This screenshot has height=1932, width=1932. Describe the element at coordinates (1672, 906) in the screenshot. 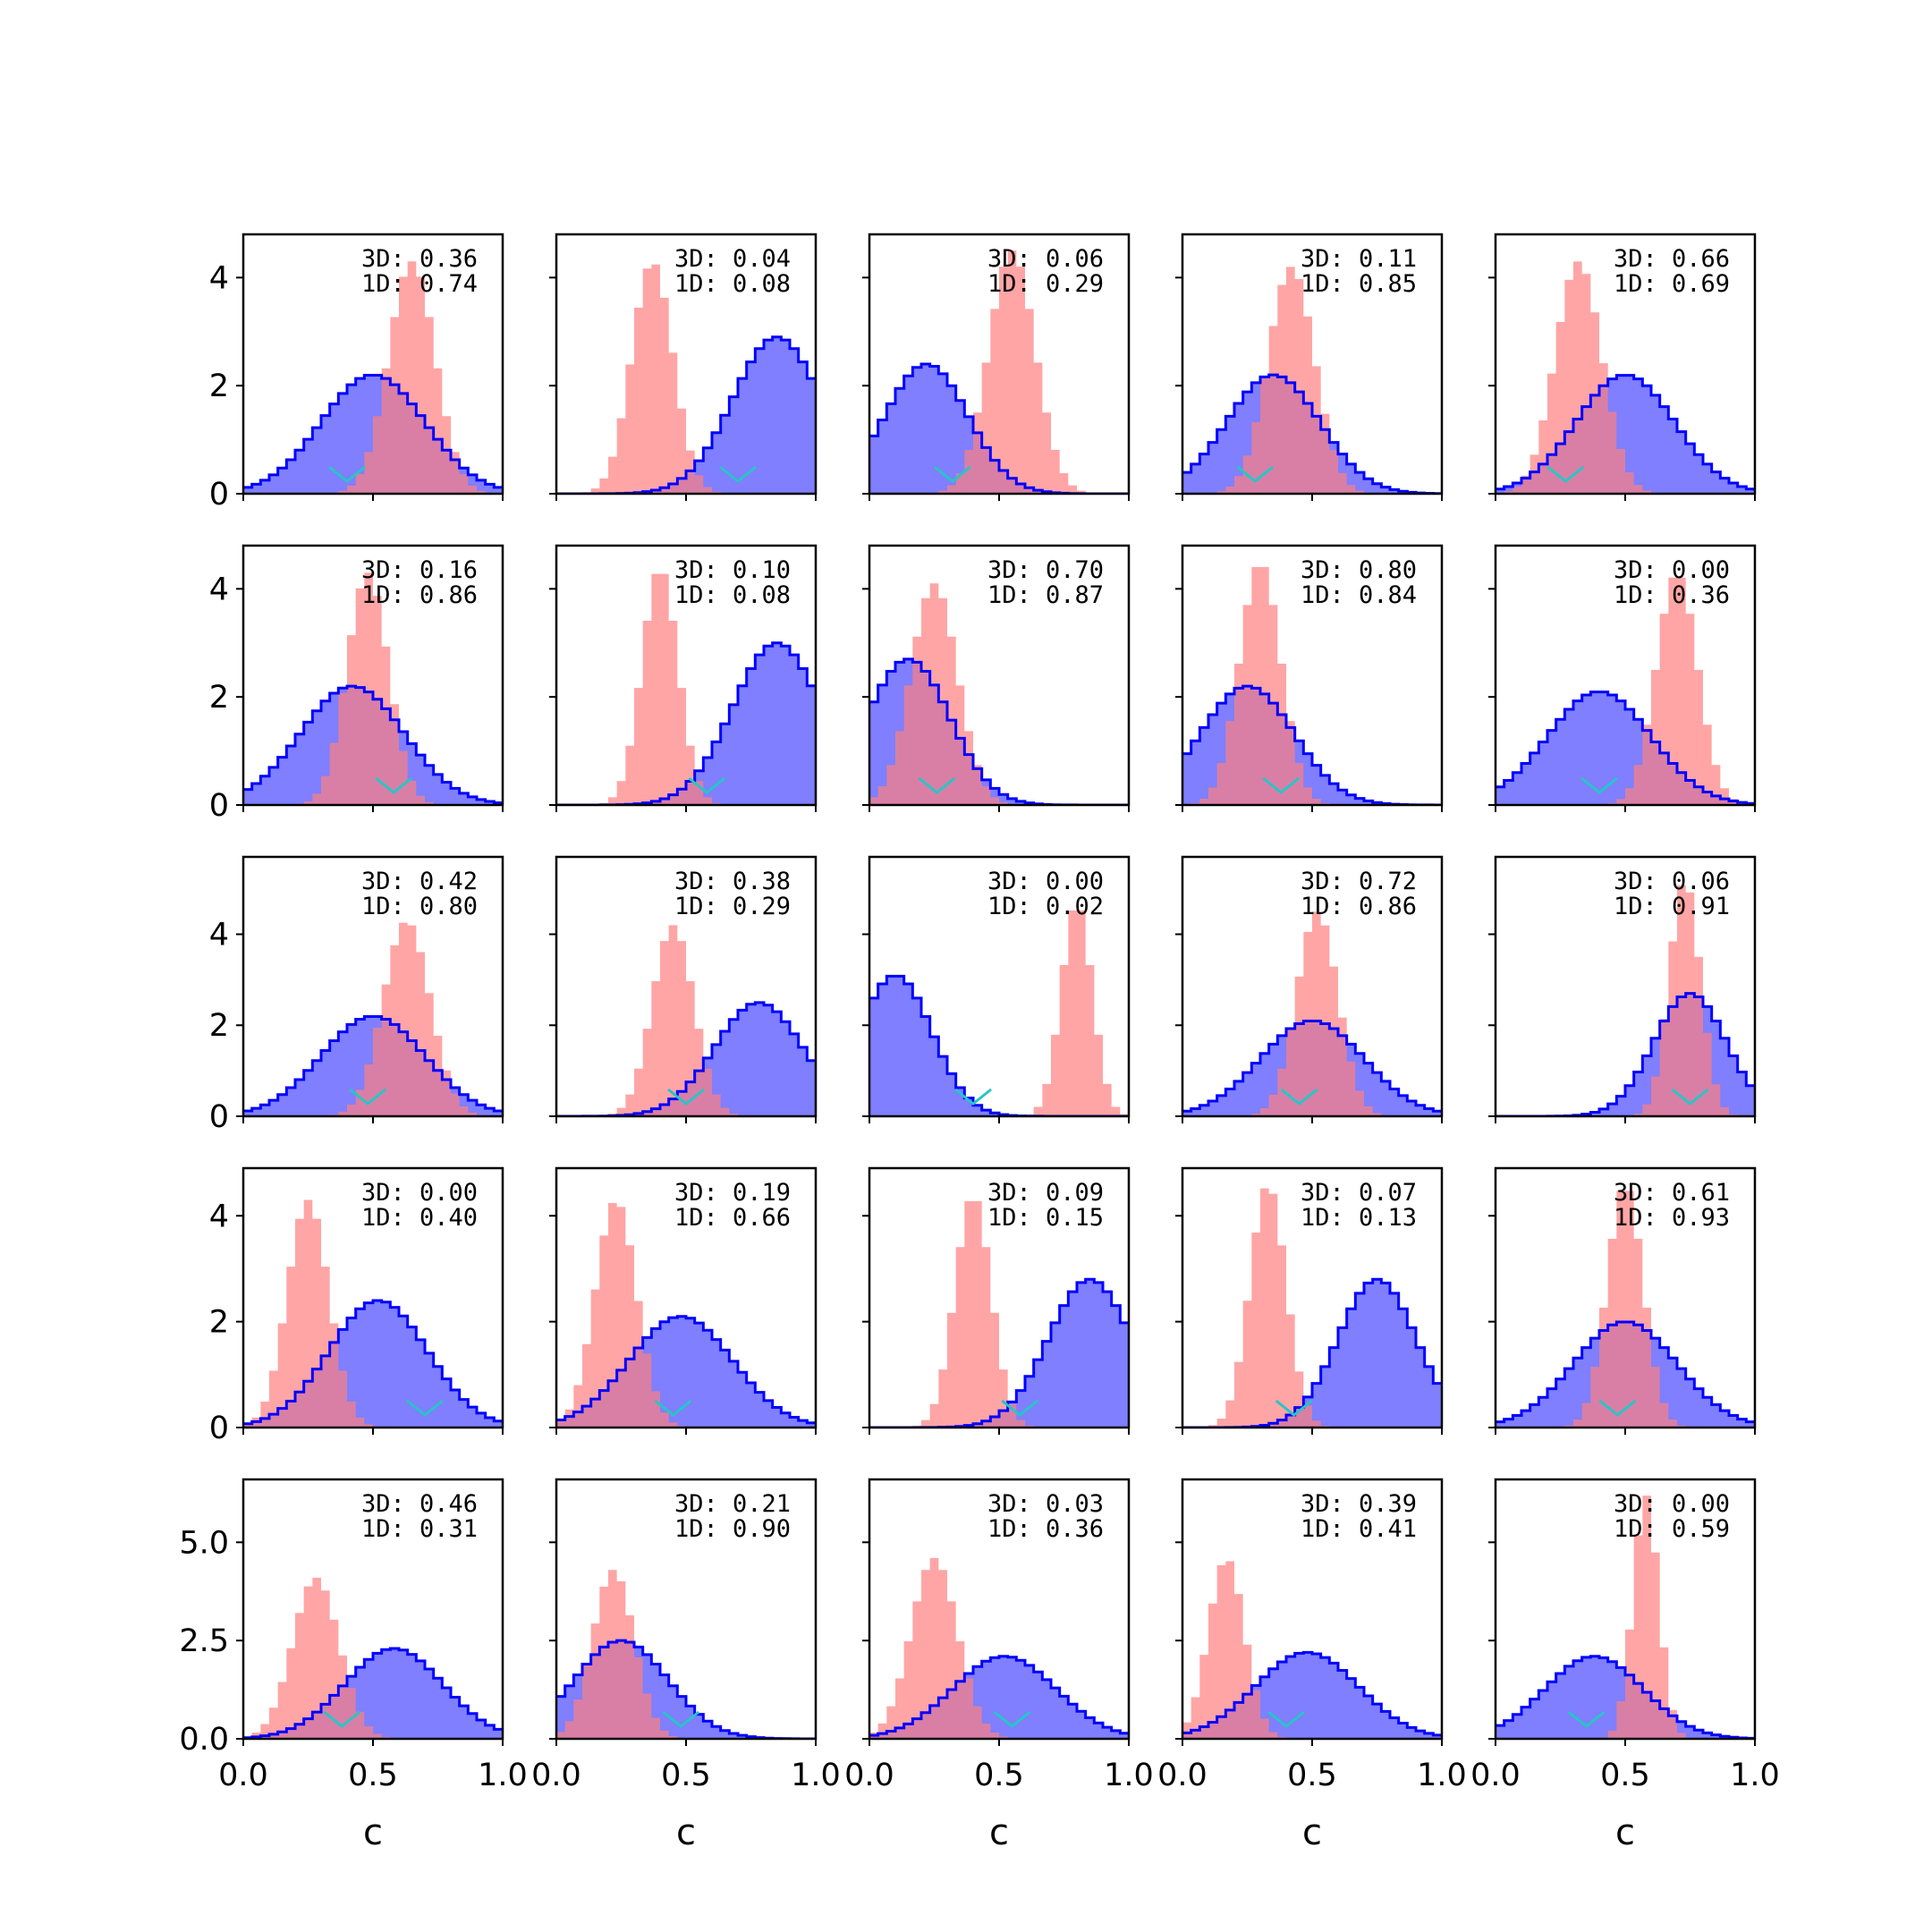

I see `annotation-1d: 1D: 0.91` at that location.